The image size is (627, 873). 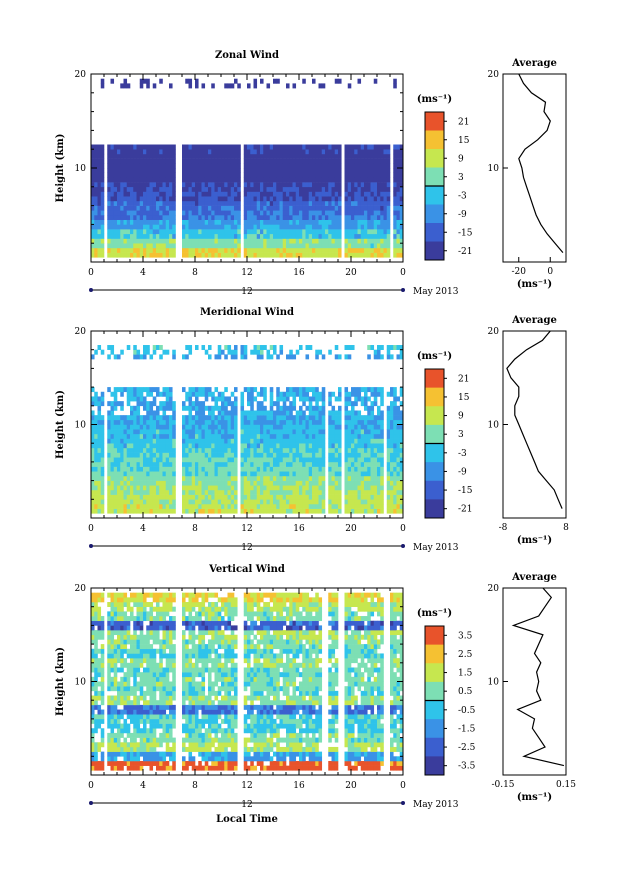 What do you see at coordinates (534, 320) in the screenshot?
I see `profile-title: Average` at bounding box center [534, 320].